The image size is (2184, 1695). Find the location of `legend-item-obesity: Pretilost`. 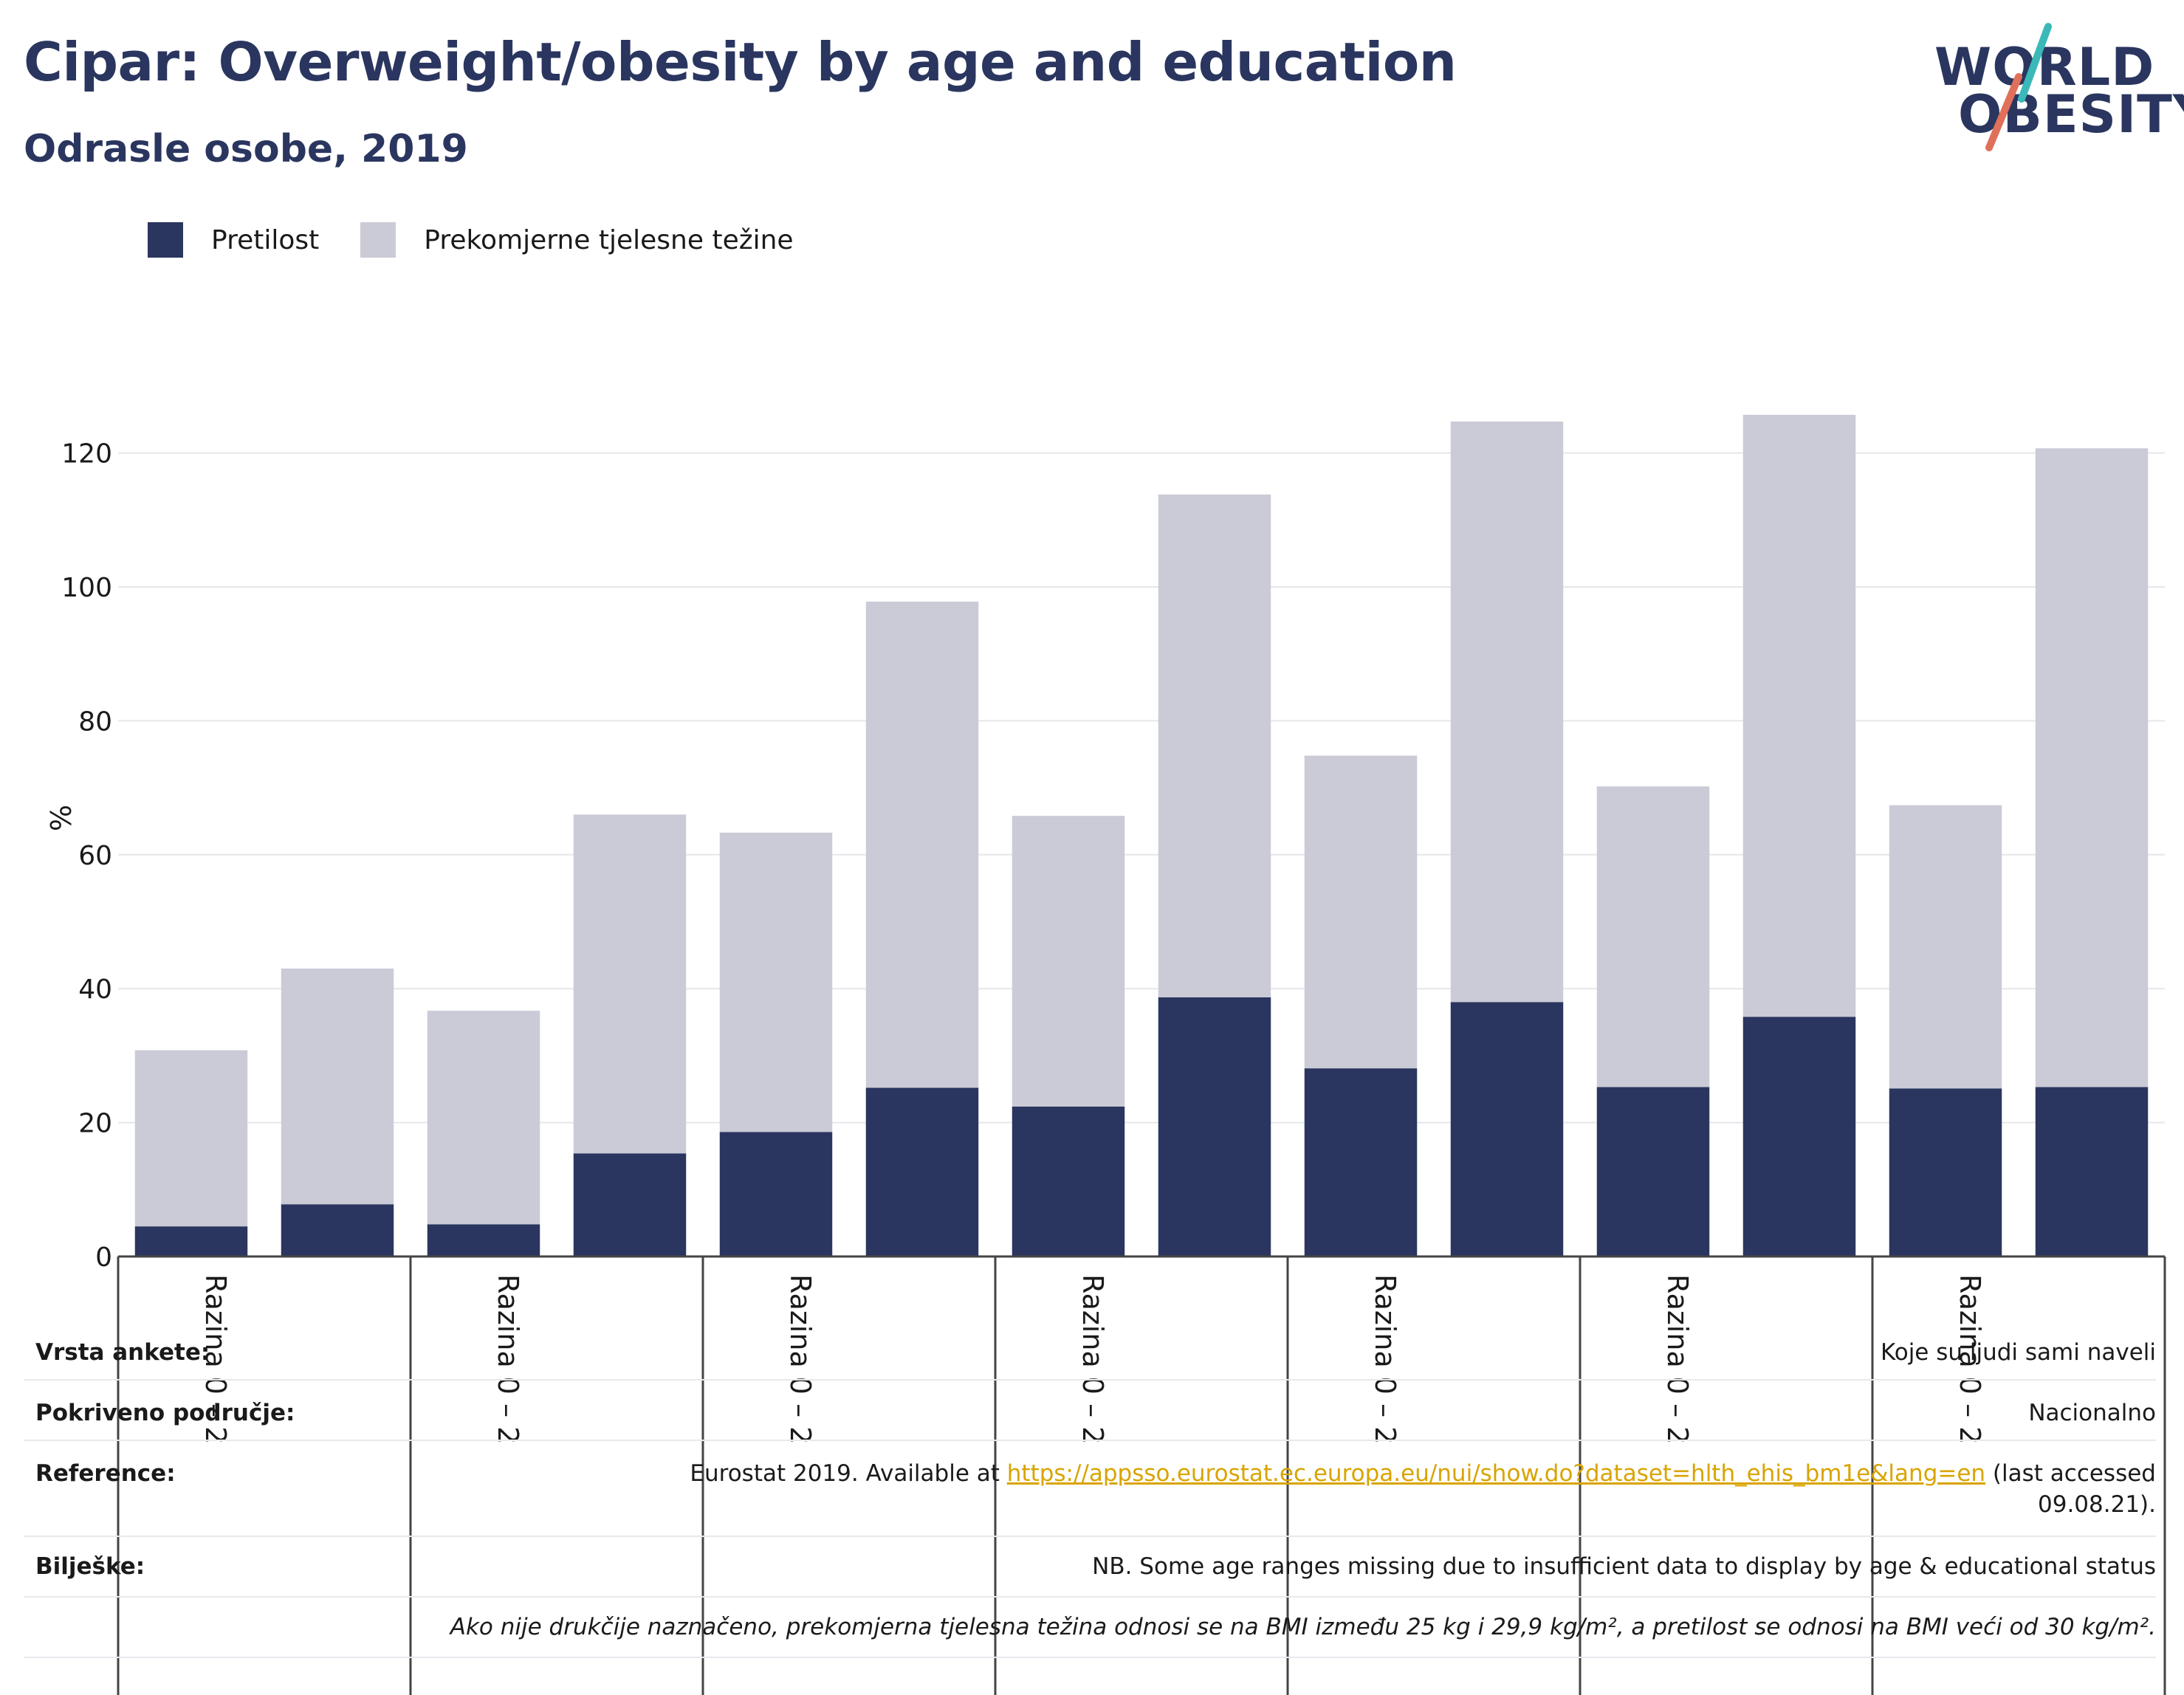

legend-item-obesity: Pretilost is located at coordinates (234, 240).